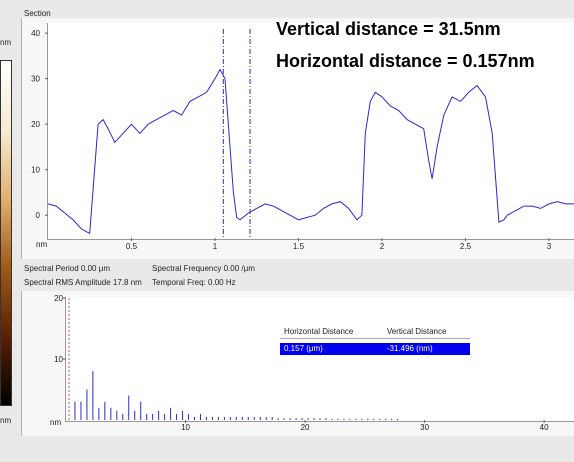 Image resolution: width=574 pixels, height=462 pixels. I want to click on spectrum-x-tick-label: 20, so click(305, 427).